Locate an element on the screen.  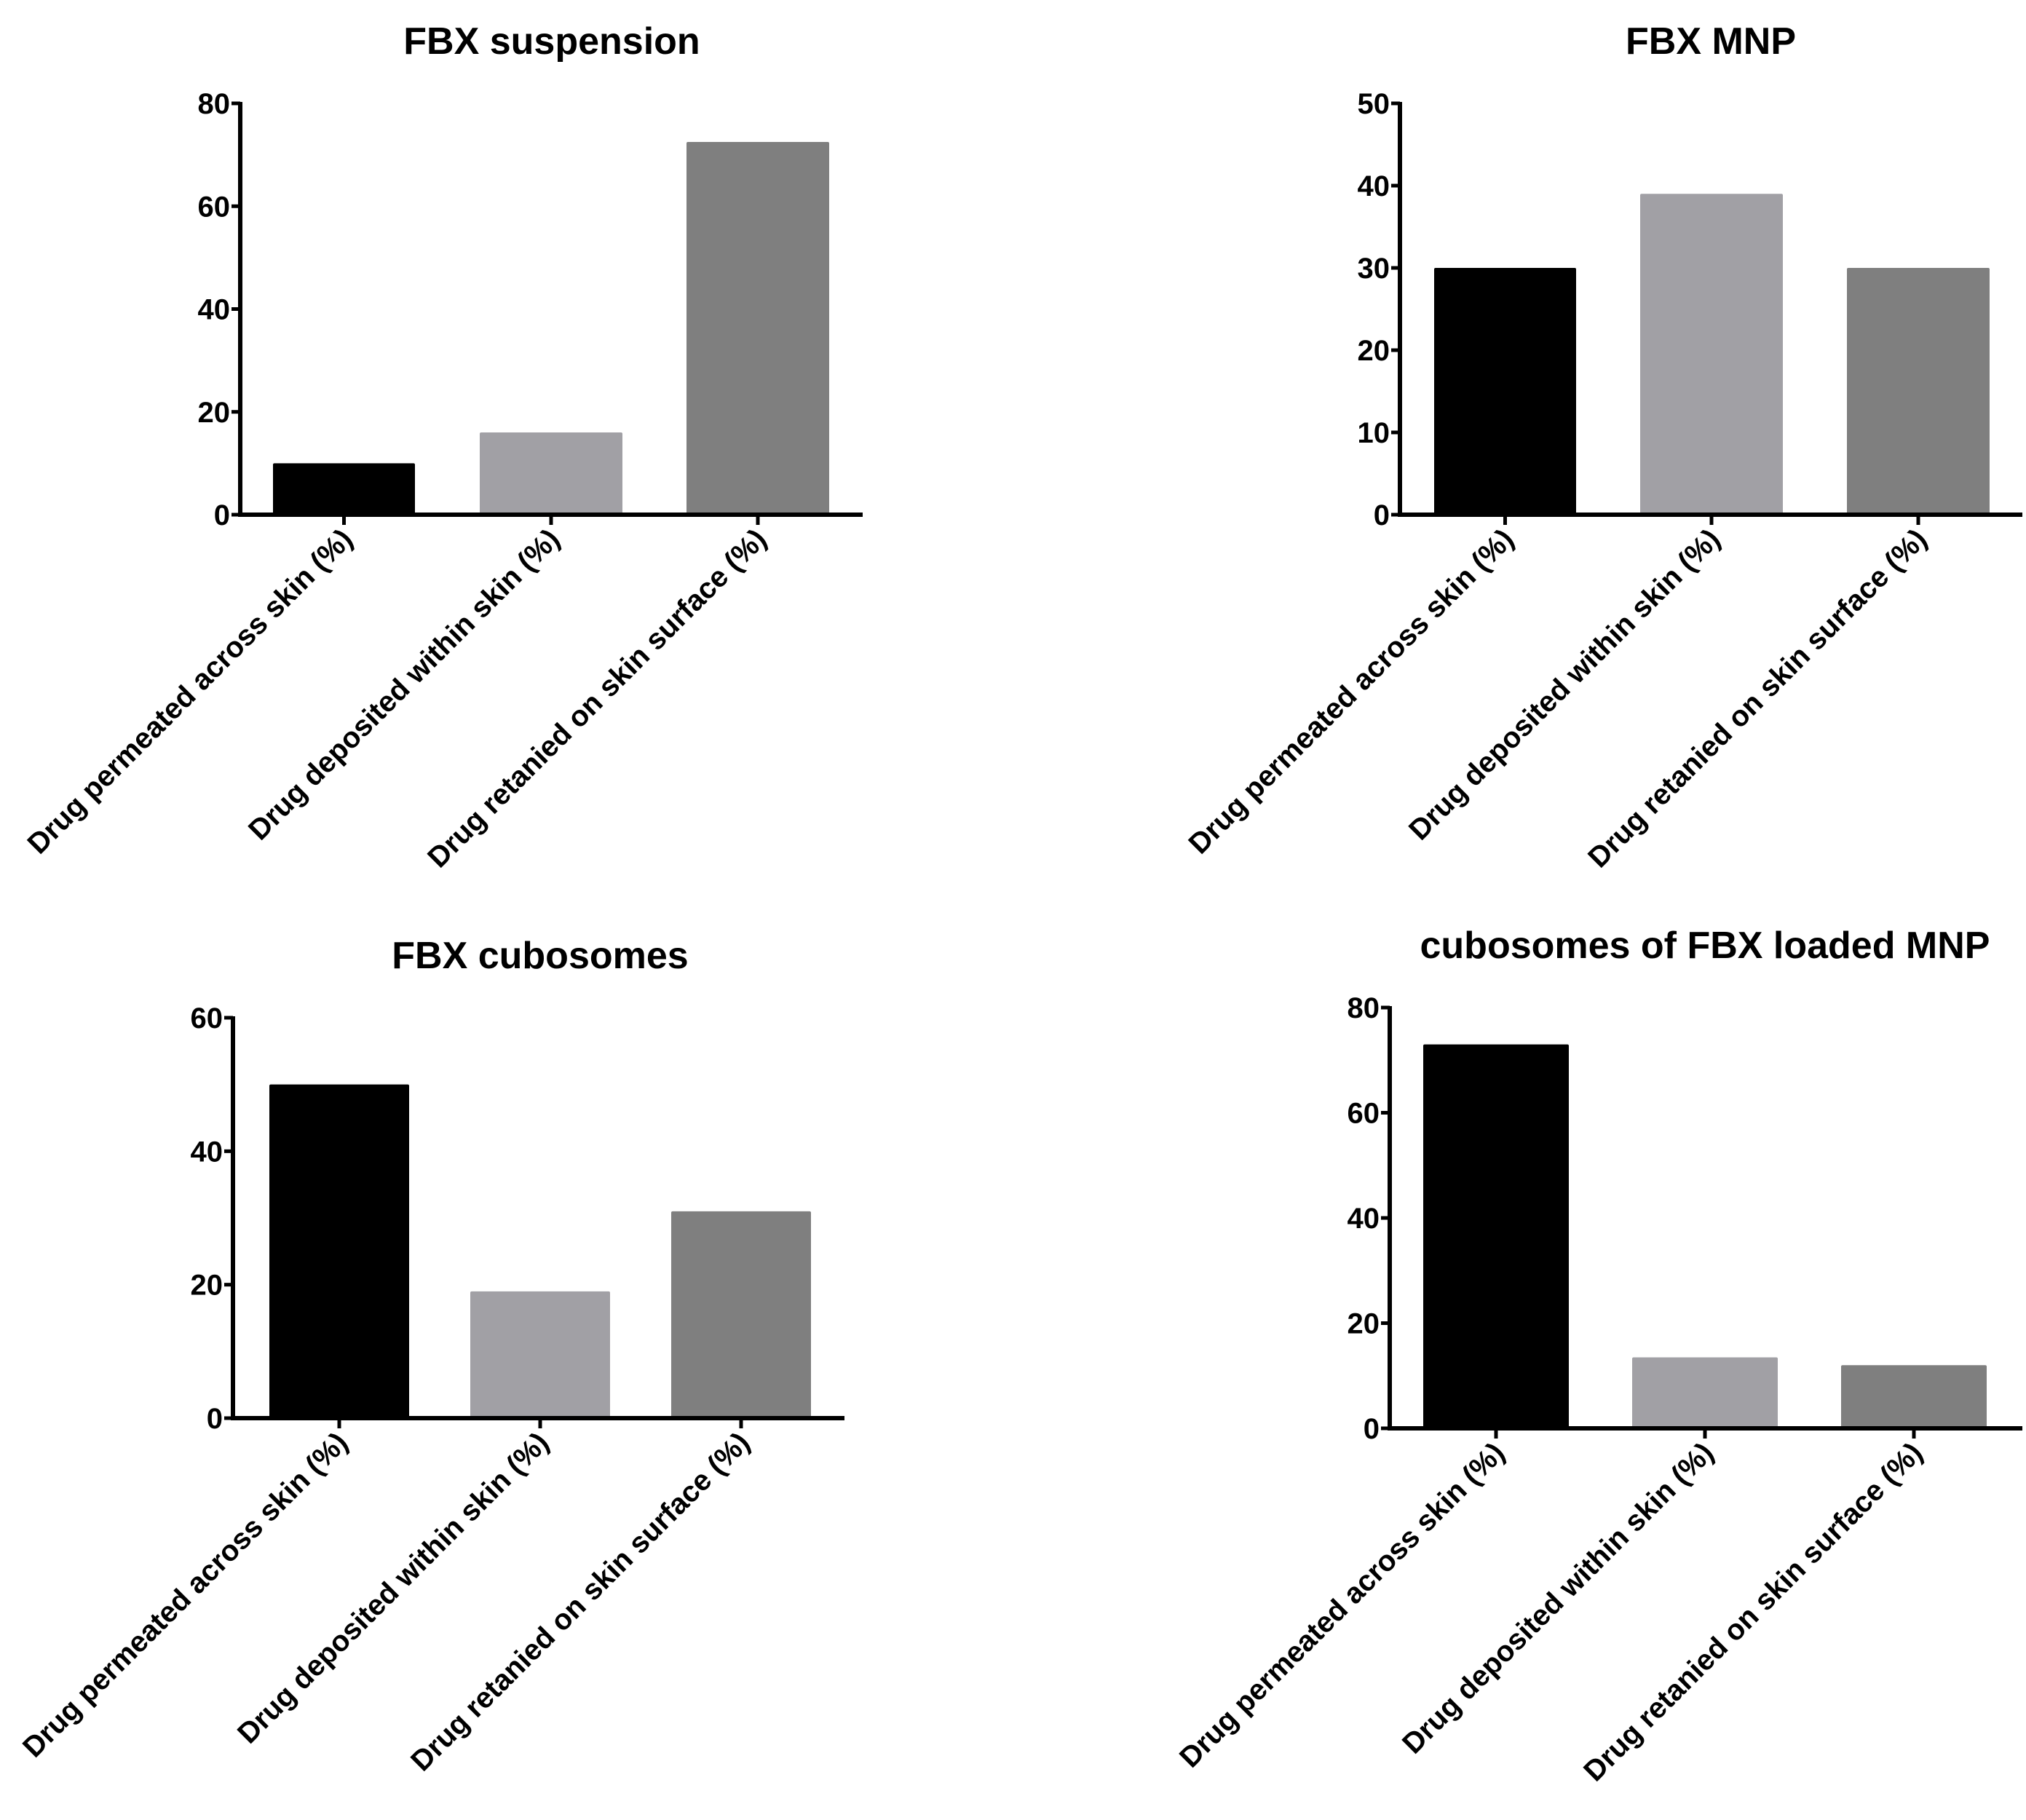
y-tick-label: 50 is located at coordinates (1374, 104).